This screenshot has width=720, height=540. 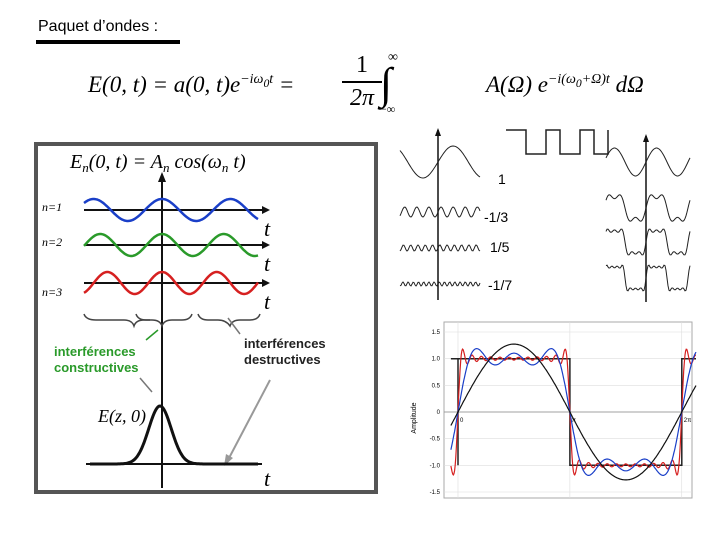 What do you see at coordinates (174, 435) in the screenshot?
I see `wave-packet-curve` at bounding box center [174, 435].